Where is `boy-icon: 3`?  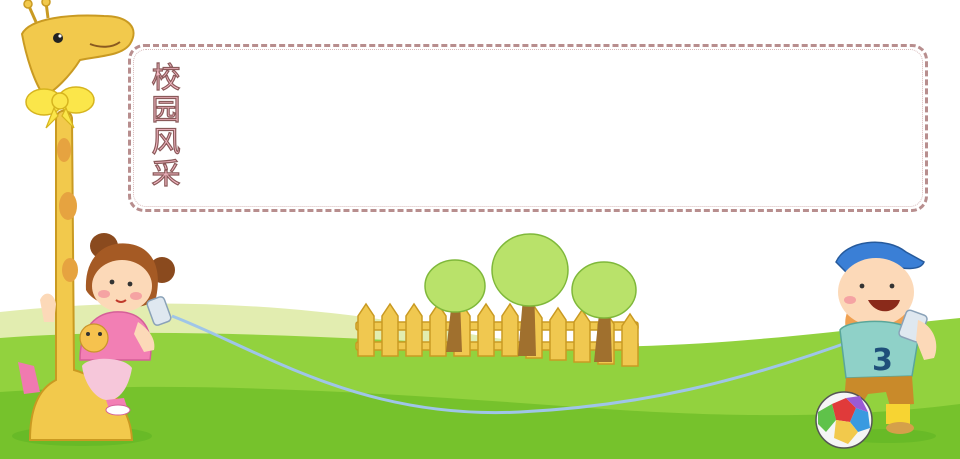 boy-icon: 3 is located at coordinates (886, 342).